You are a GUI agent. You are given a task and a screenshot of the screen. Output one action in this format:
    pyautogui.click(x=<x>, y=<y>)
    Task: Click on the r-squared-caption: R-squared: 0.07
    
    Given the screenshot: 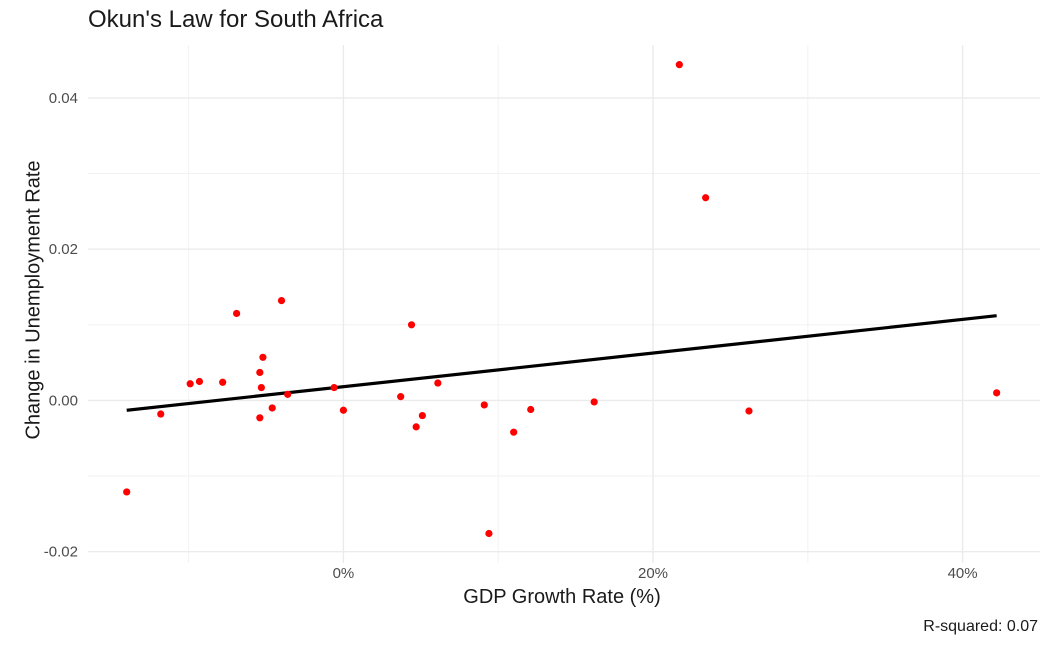 What is the action you would take?
    pyautogui.click(x=980, y=626)
    